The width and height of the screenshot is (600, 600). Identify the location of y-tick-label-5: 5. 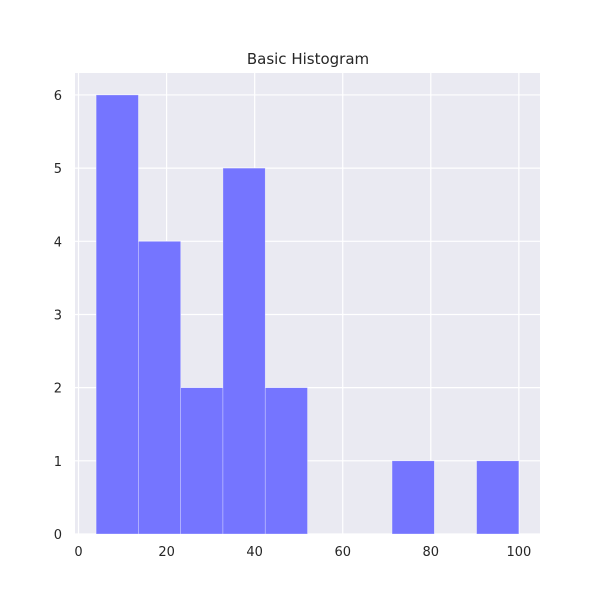
(58, 169).